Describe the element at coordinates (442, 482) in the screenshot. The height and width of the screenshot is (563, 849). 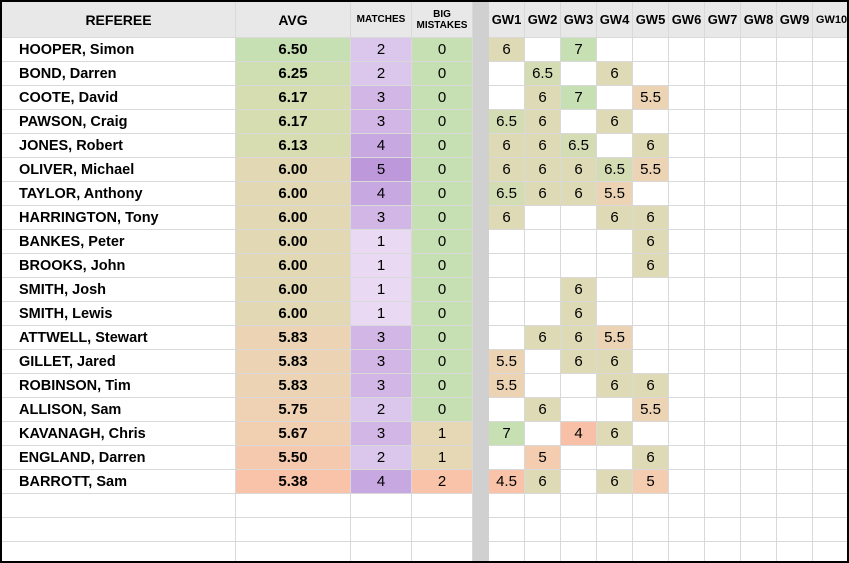
I see `mistakes-cell: 2` at that location.